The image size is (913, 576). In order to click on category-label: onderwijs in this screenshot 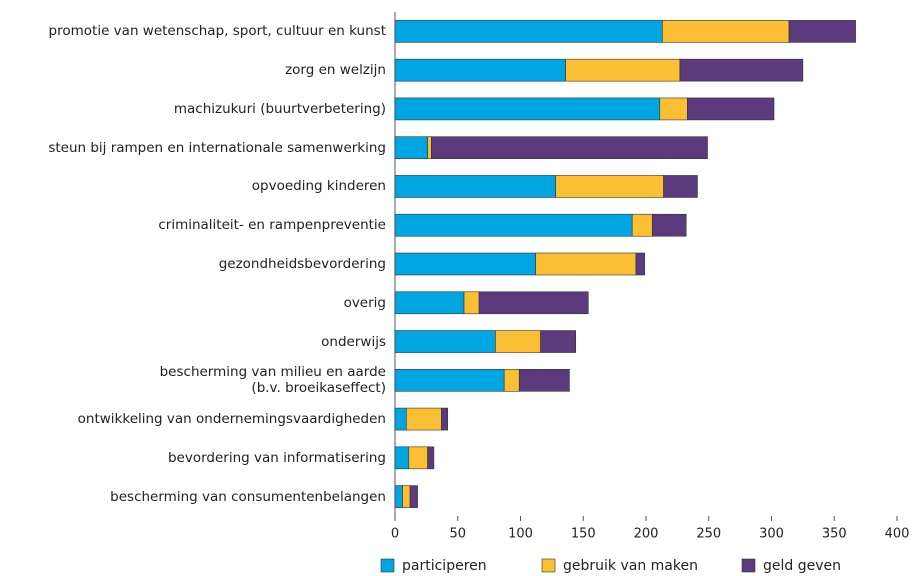, I will do `click(353, 341)`.